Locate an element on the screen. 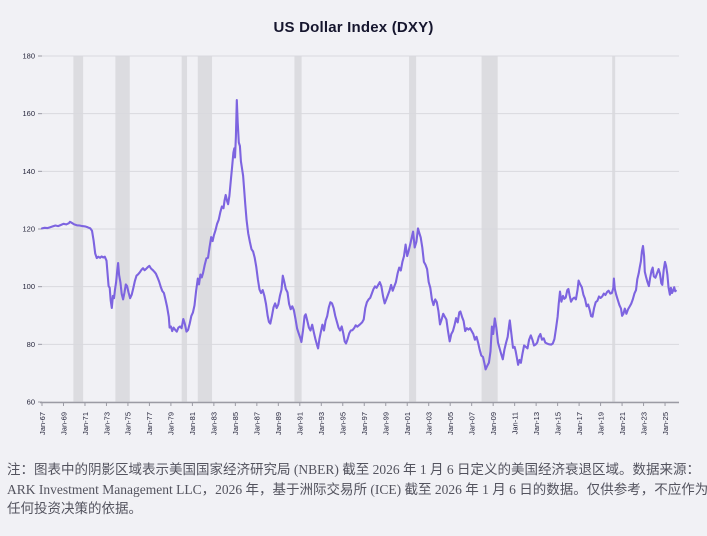 This screenshot has width=707, height=536. x-tick-label: Jan-99 is located at coordinates (386, 423).